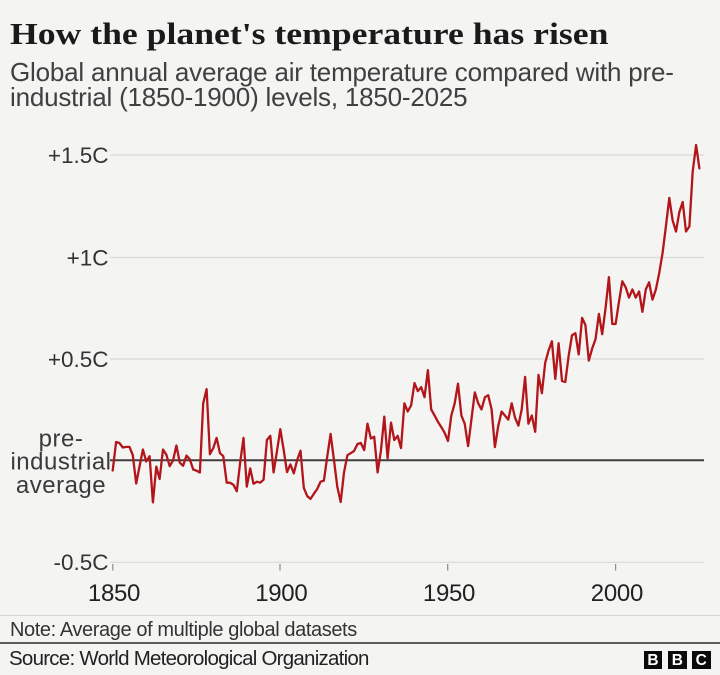 The image size is (720, 675). I want to click on svg-text: -0.5C, so click(80, 562).